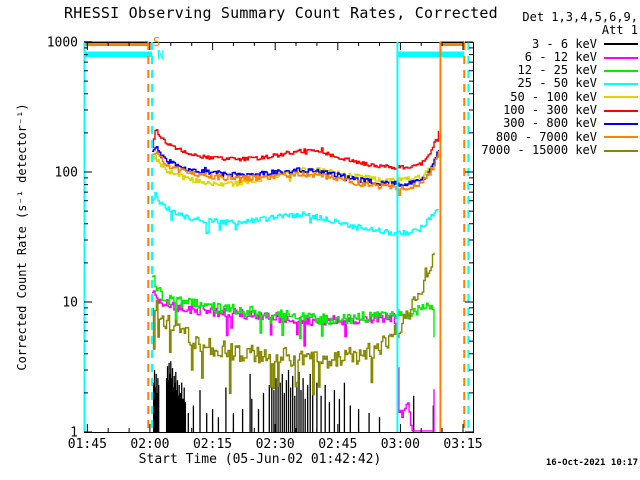  I want to click on series-800-7000keV, so click(296, 173).